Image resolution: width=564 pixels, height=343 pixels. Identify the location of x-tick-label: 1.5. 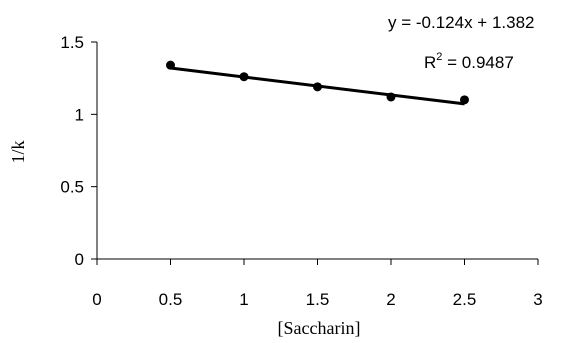
(318, 299).